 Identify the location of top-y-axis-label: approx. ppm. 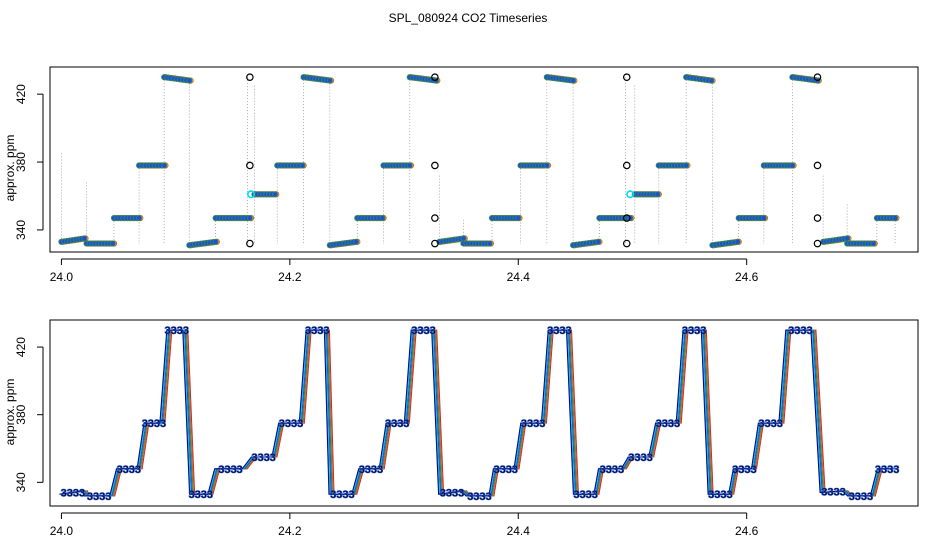
(10, 168).